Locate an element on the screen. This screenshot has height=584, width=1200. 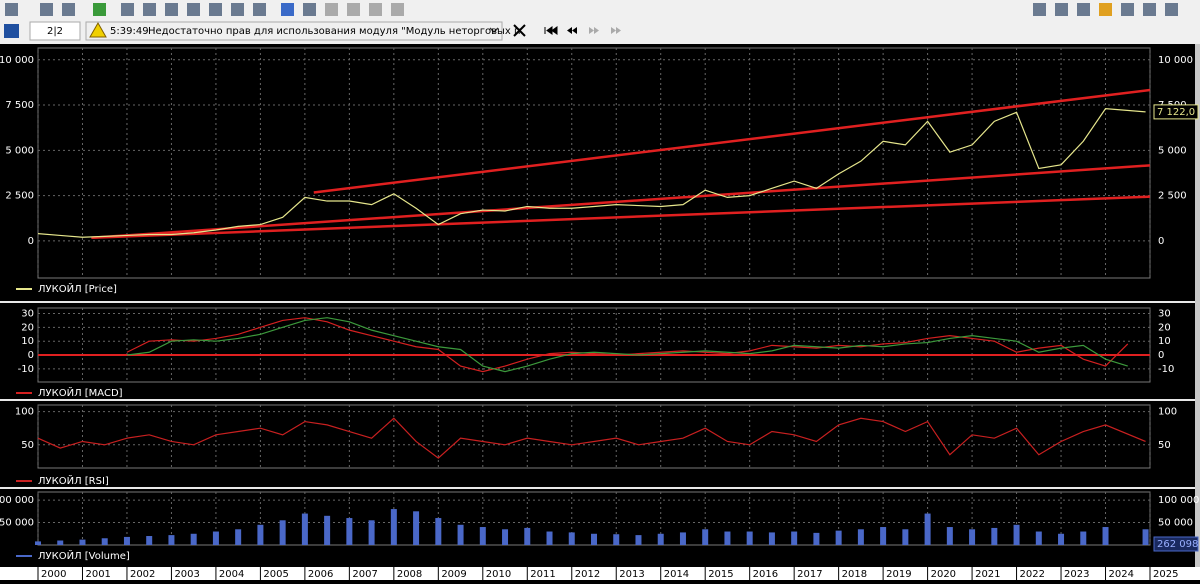
y-tick-label: 30 is located at coordinates (27, 314).